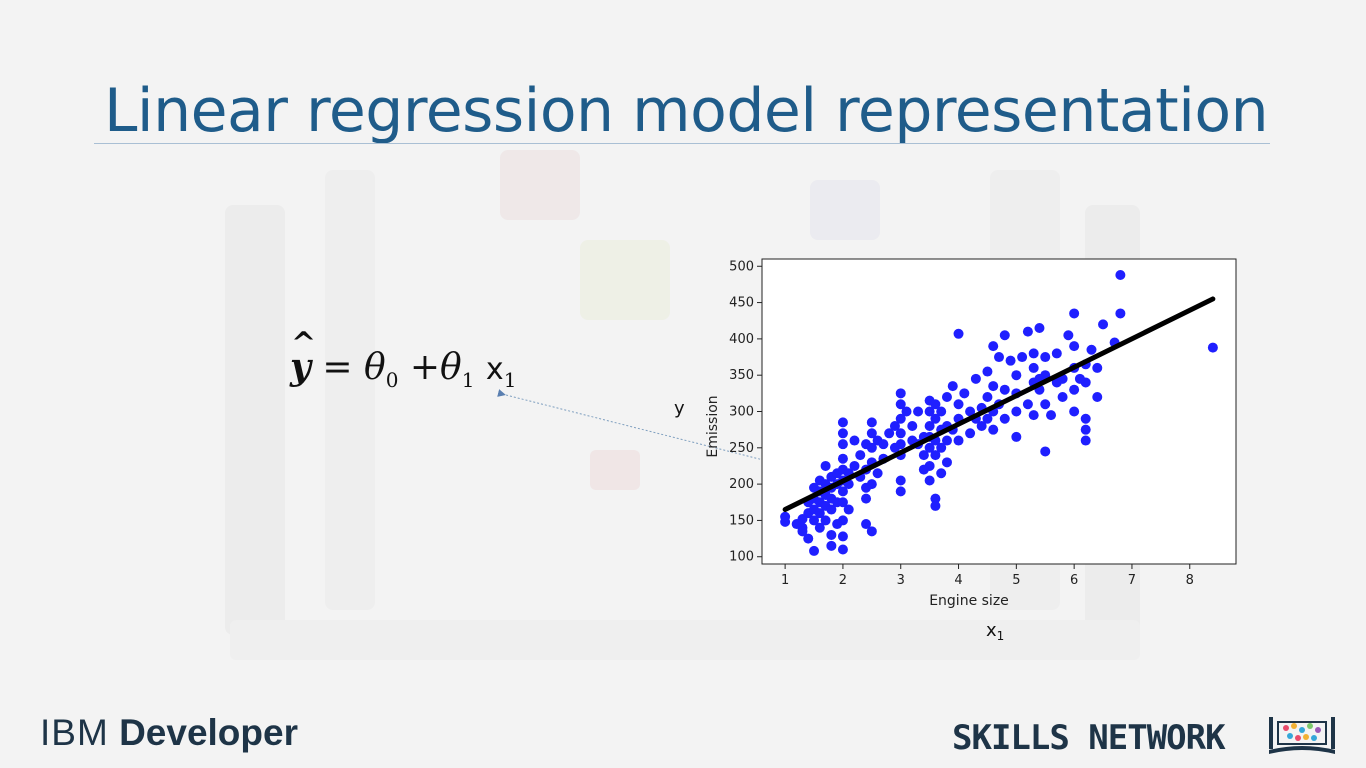  I want to click on y-tick-label: 250, so click(741, 448).